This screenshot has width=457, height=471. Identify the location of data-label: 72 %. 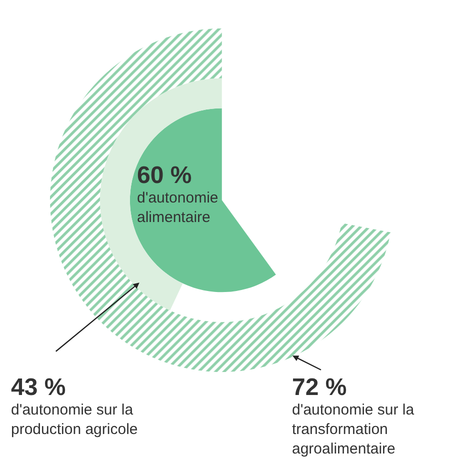
(319, 387).